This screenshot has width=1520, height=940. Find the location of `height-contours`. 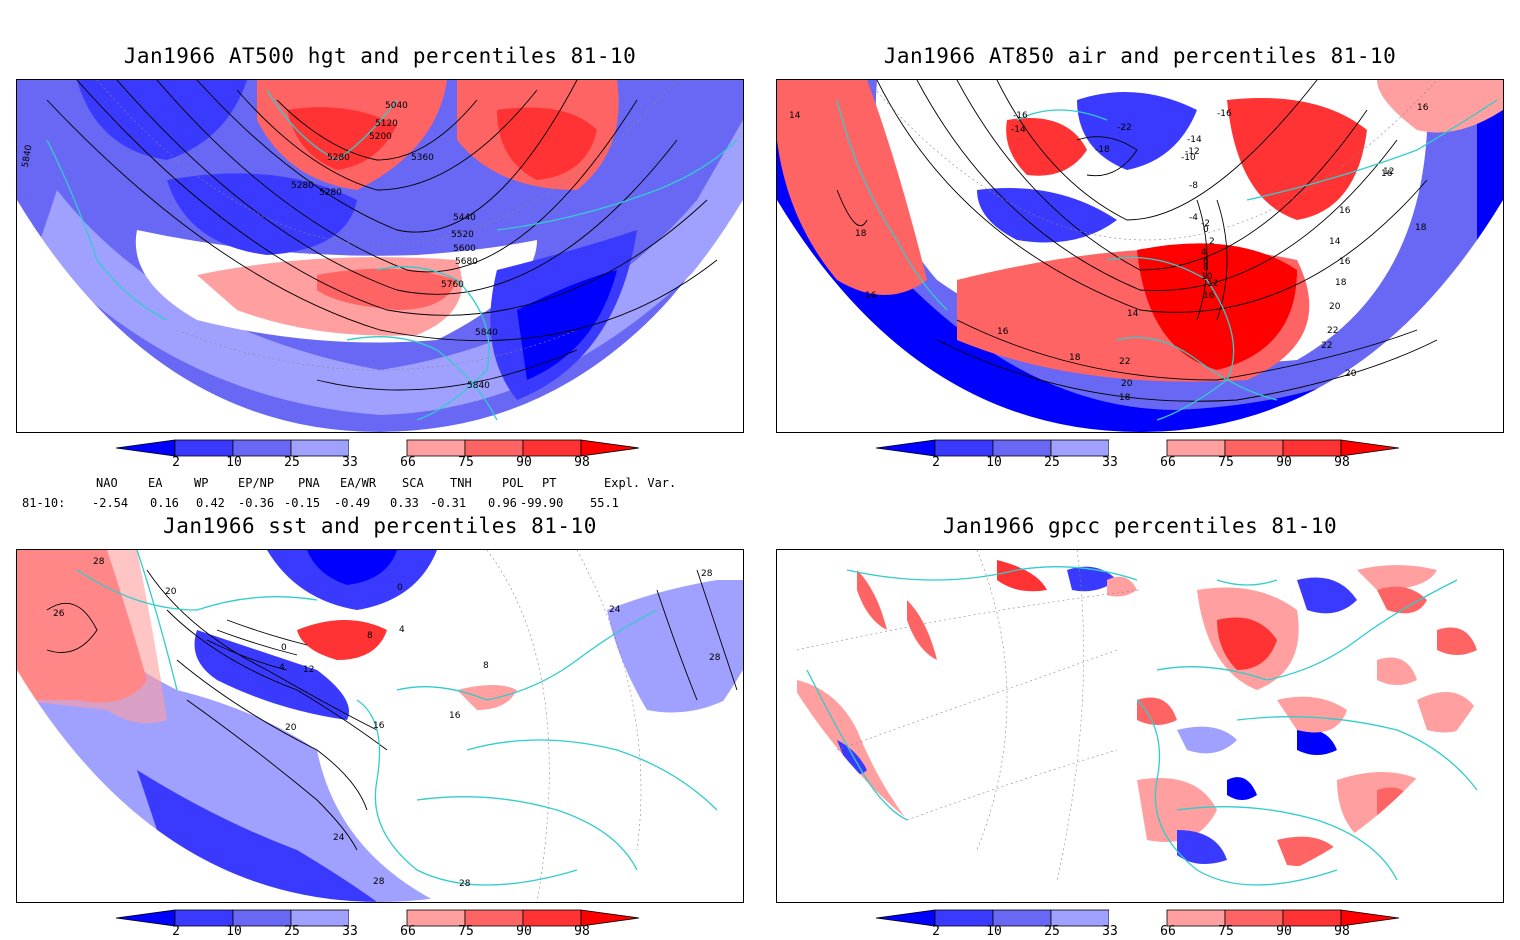

height-contours is located at coordinates (382, 235).